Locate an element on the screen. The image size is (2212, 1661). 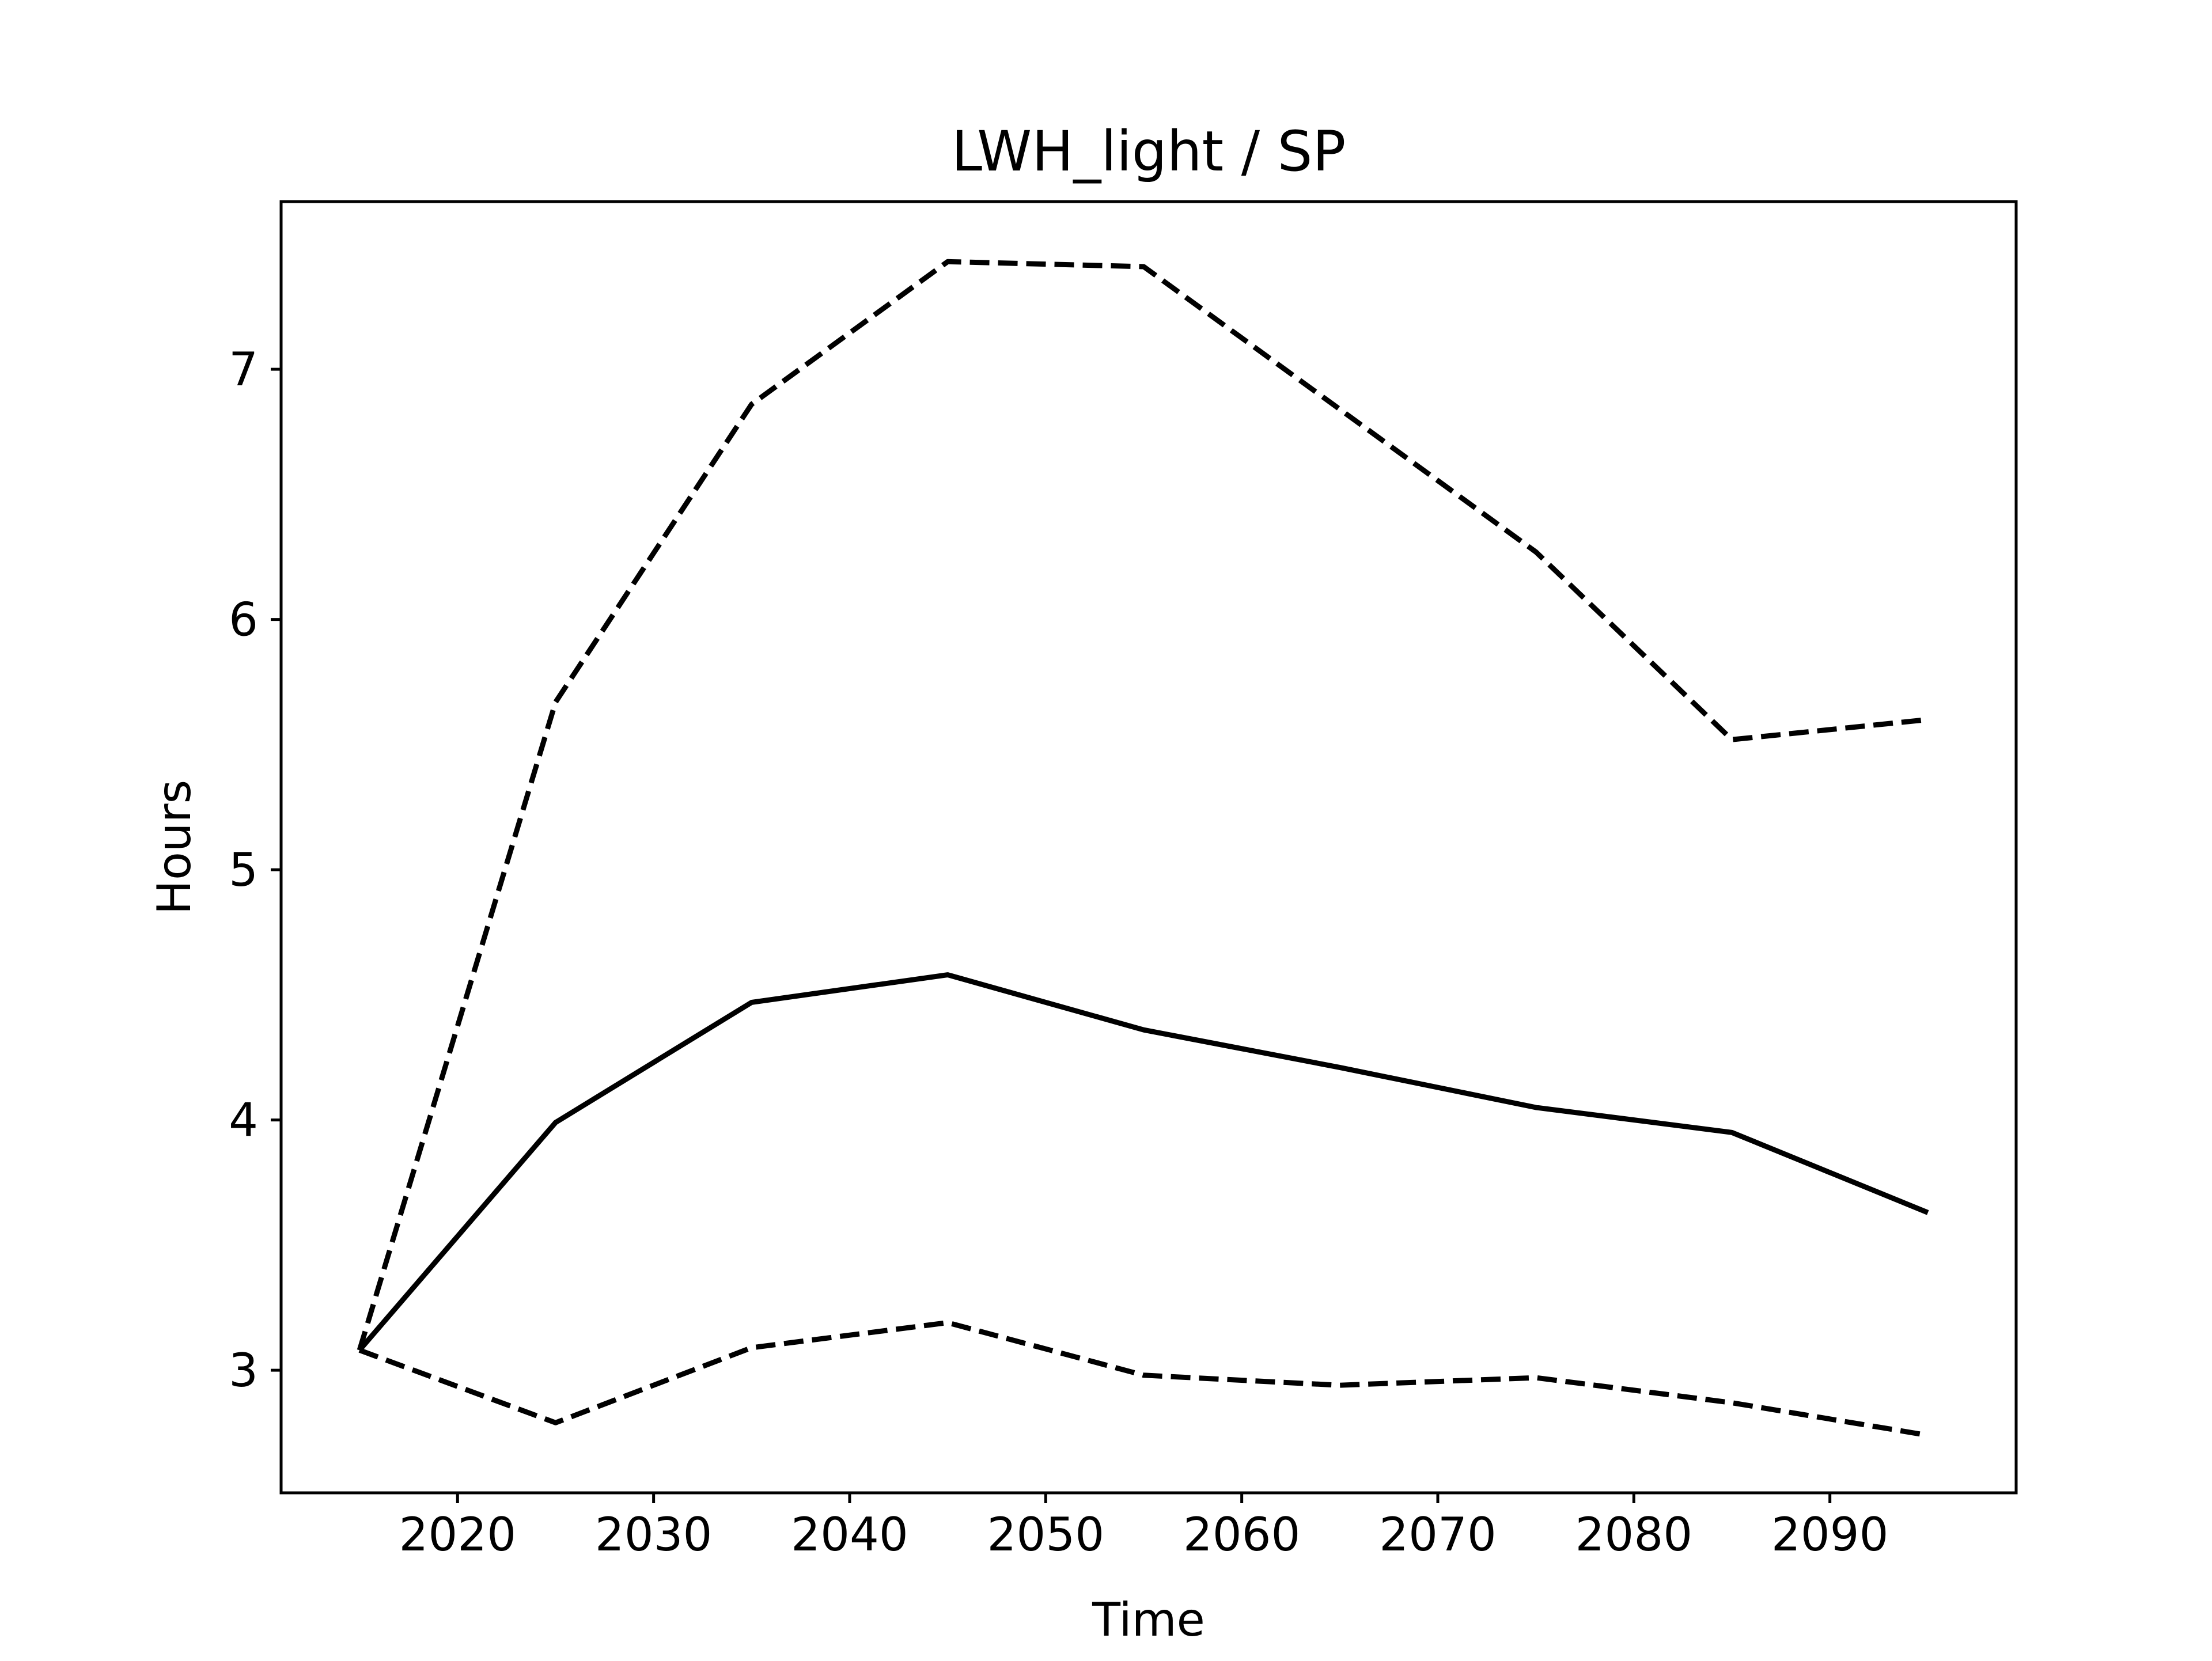
y-tick-label: 6 is located at coordinates (243, 620).